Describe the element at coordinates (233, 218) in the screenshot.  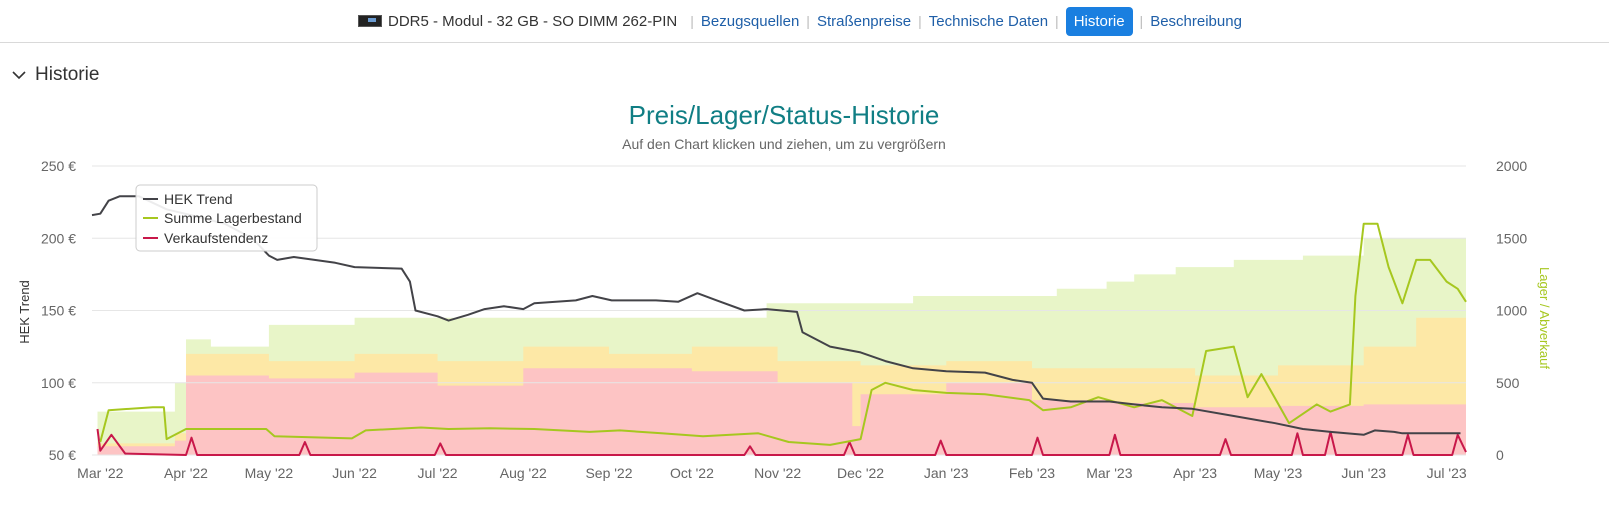
I see `legend-label-lager: Summe Lagerbestand` at that location.